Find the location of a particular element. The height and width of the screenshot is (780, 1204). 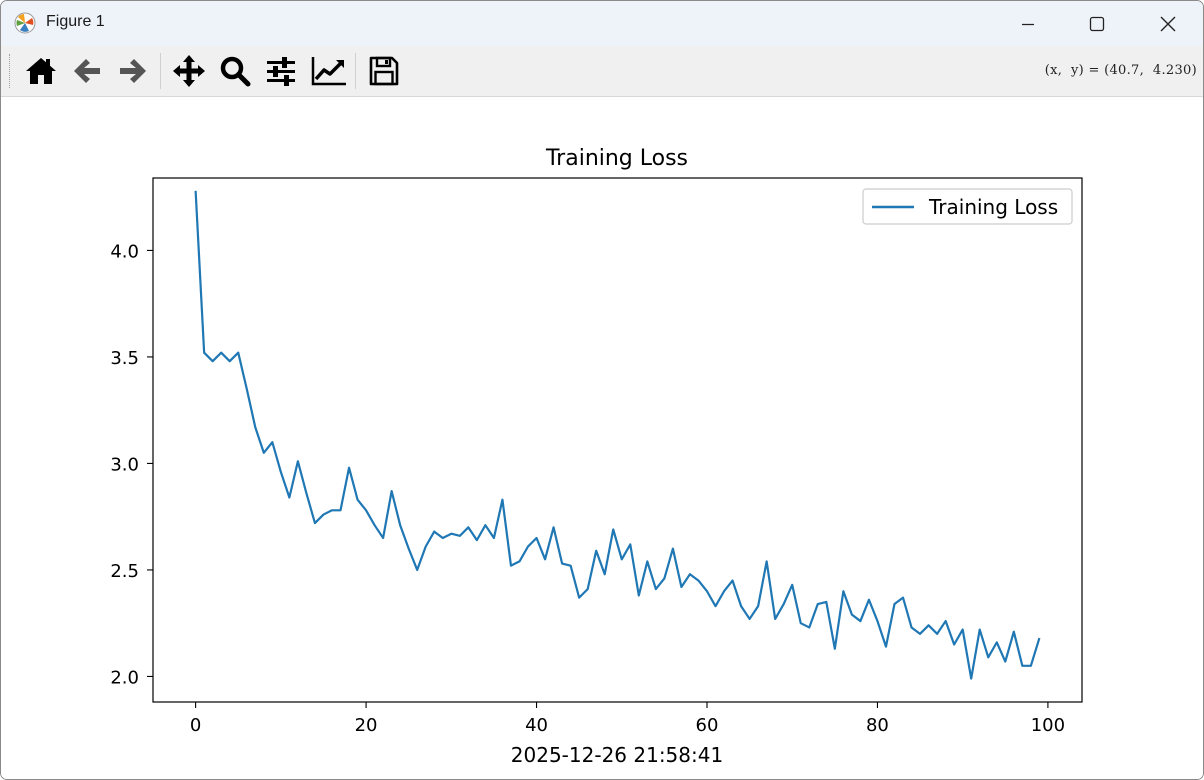

forward-arrow-icon is located at coordinates (133, 71).